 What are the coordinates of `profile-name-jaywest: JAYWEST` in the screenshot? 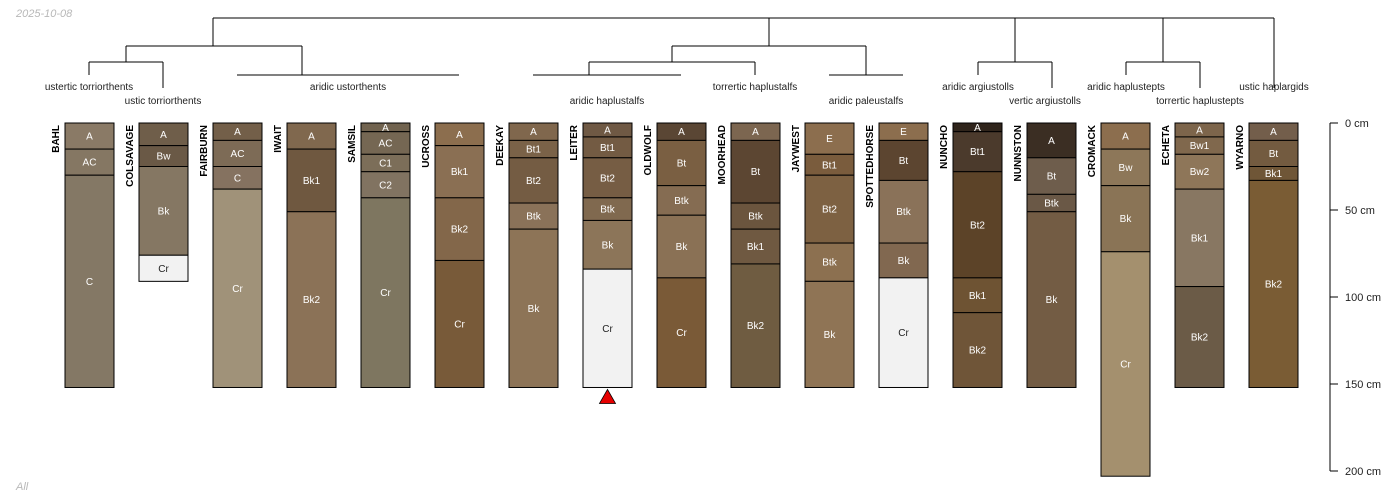 It's located at (796, 148).